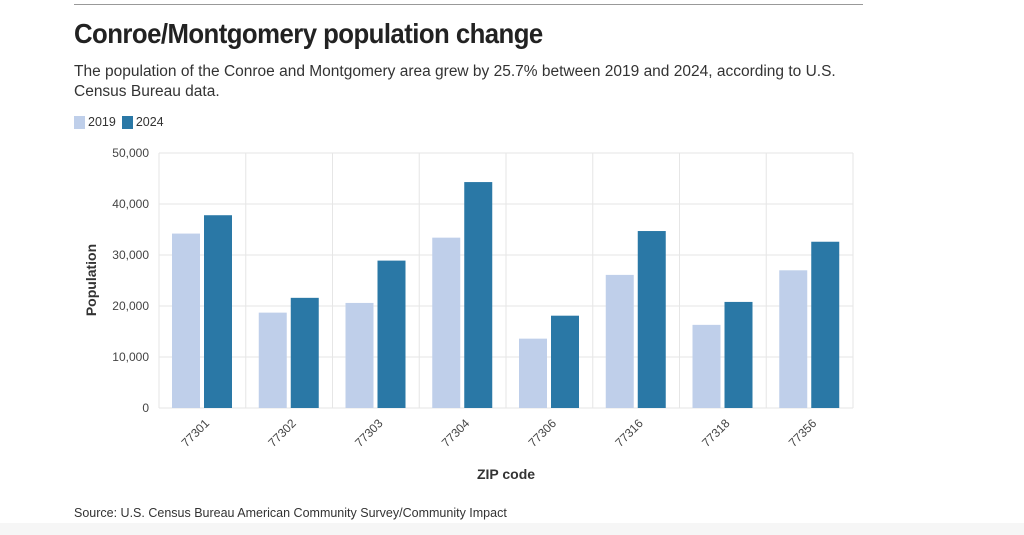  Describe the element at coordinates (629, 433) in the screenshot. I see `x-tick-label: 77316` at that location.